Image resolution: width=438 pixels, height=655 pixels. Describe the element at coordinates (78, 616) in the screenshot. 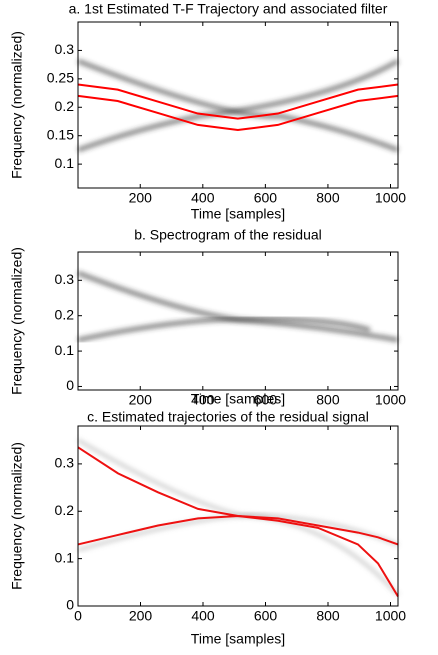

I see `x-tick-label: 0` at that location.